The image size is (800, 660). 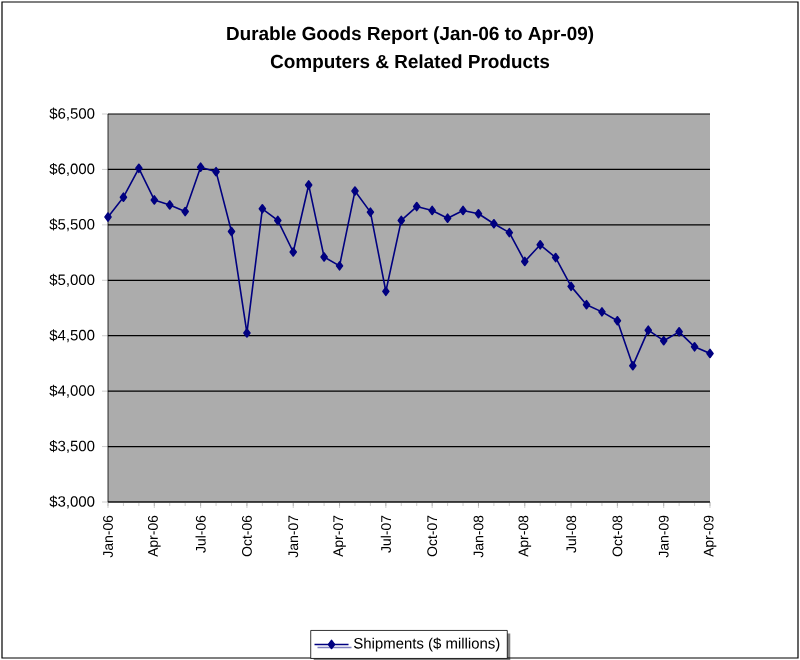 What do you see at coordinates (410, 63) in the screenshot?
I see `chart-subtitle: Computers & Related Products` at bounding box center [410, 63].